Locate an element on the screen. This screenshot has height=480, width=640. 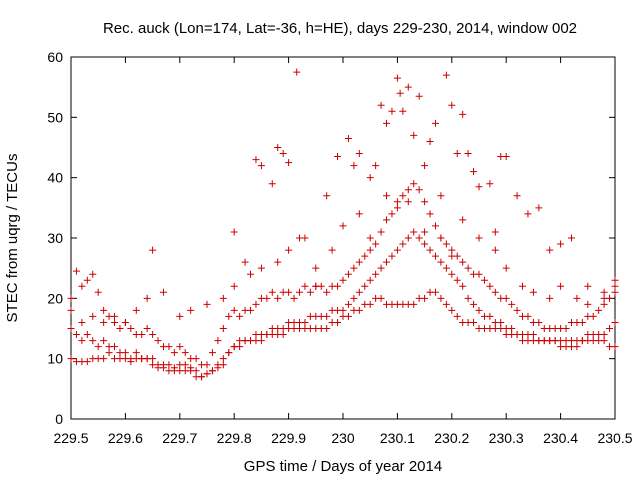
y-tick-label: 0 is located at coordinates (59, 419).